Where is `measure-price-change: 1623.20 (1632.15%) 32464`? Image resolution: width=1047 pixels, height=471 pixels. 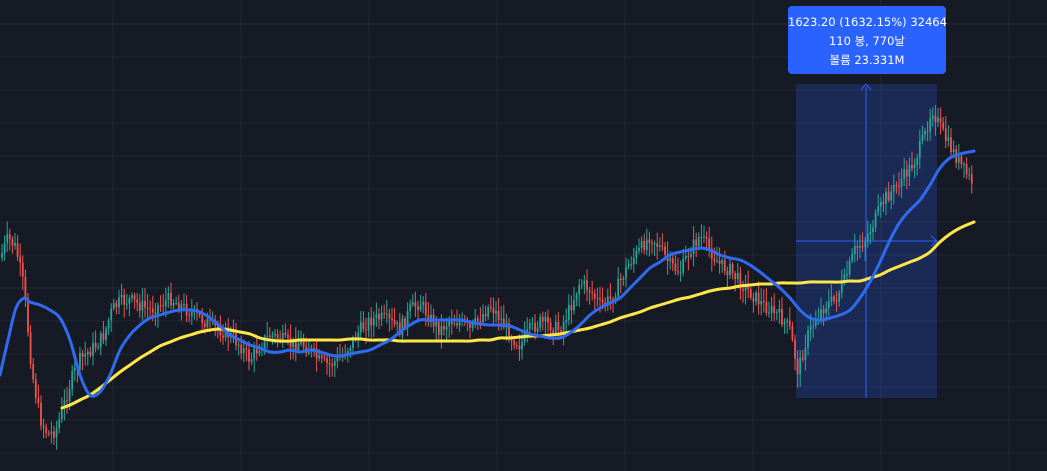
measure-price-change: 1623.20 (1632.15%) 32464 is located at coordinates (867, 22).